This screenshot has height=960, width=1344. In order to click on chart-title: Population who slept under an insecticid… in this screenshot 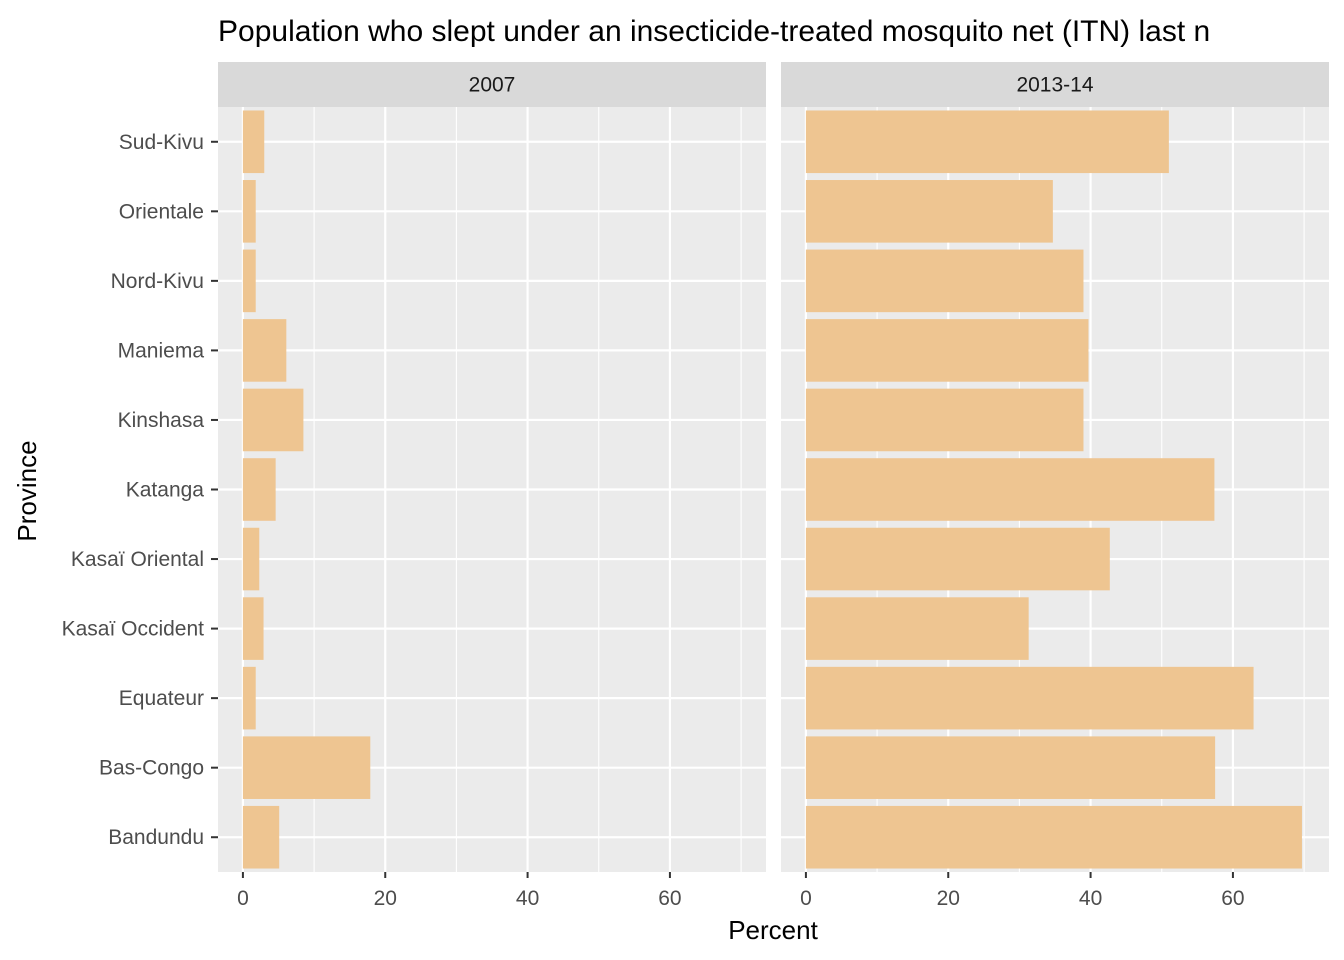, I will do `click(714, 31)`.